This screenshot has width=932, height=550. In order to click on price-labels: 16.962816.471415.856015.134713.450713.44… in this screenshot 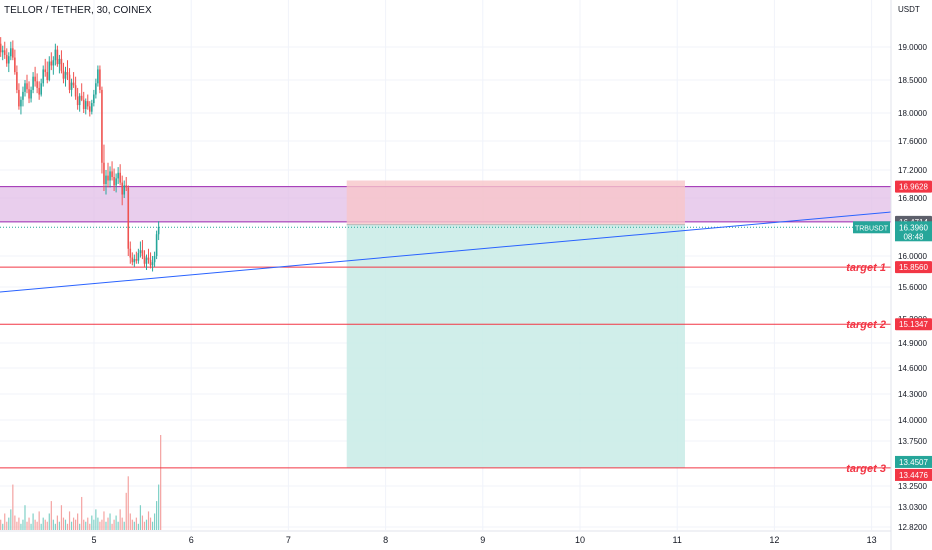, I will do `click(892, 330)`.